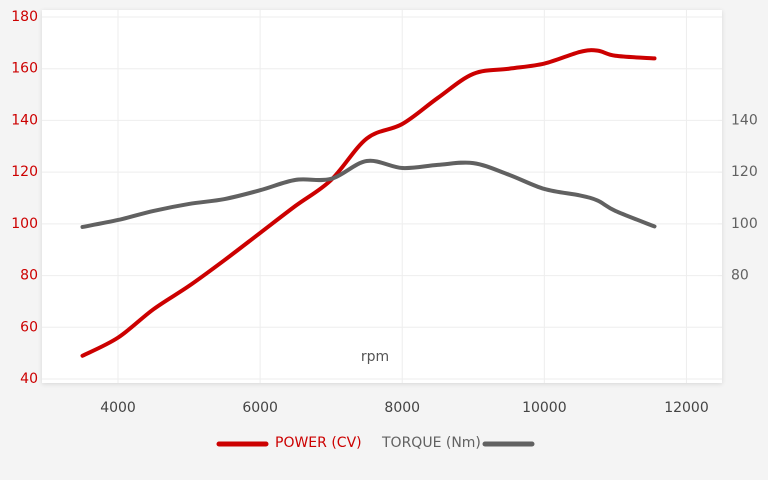 This screenshot has width=768, height=480. I want to click on y-tick-label: 180, so click(24, 17).